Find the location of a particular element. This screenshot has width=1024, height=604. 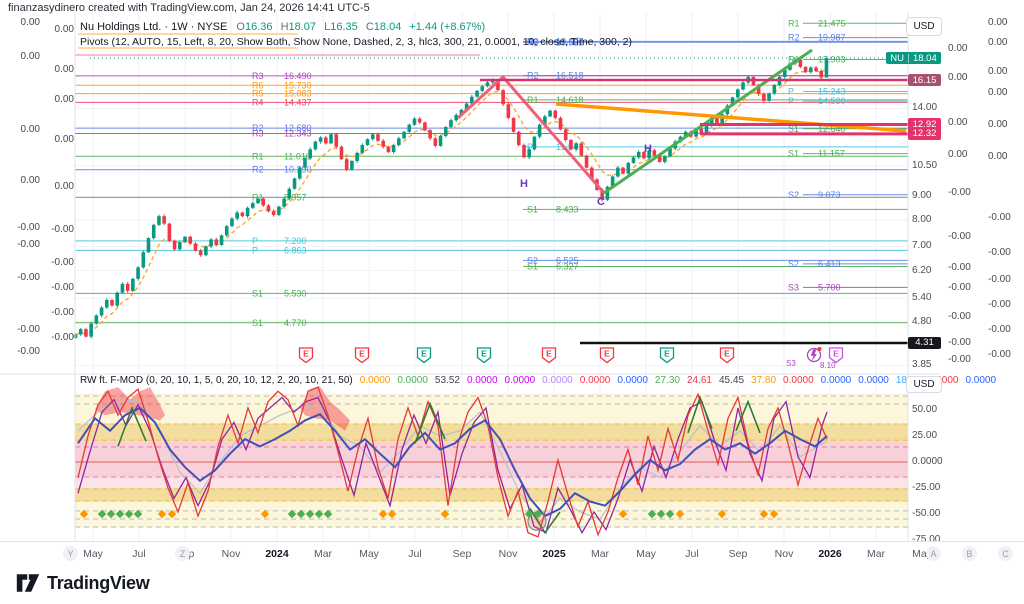

currency-button-osc: USD is located at coordinates (924, 384).